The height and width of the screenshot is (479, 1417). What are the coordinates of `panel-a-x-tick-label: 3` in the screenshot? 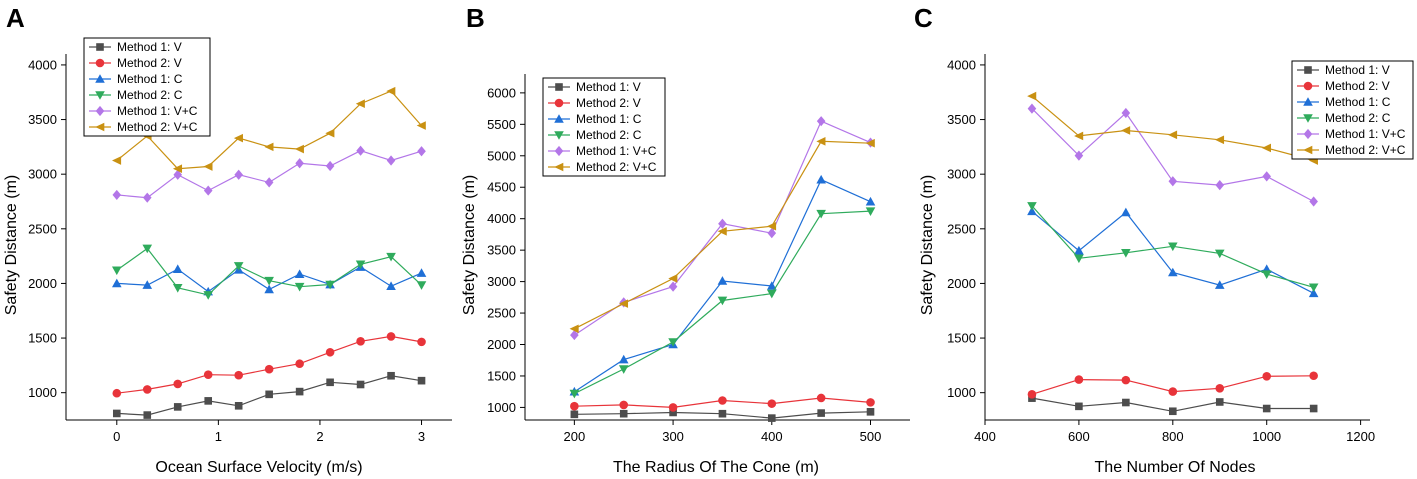 It's located at (421, 436).